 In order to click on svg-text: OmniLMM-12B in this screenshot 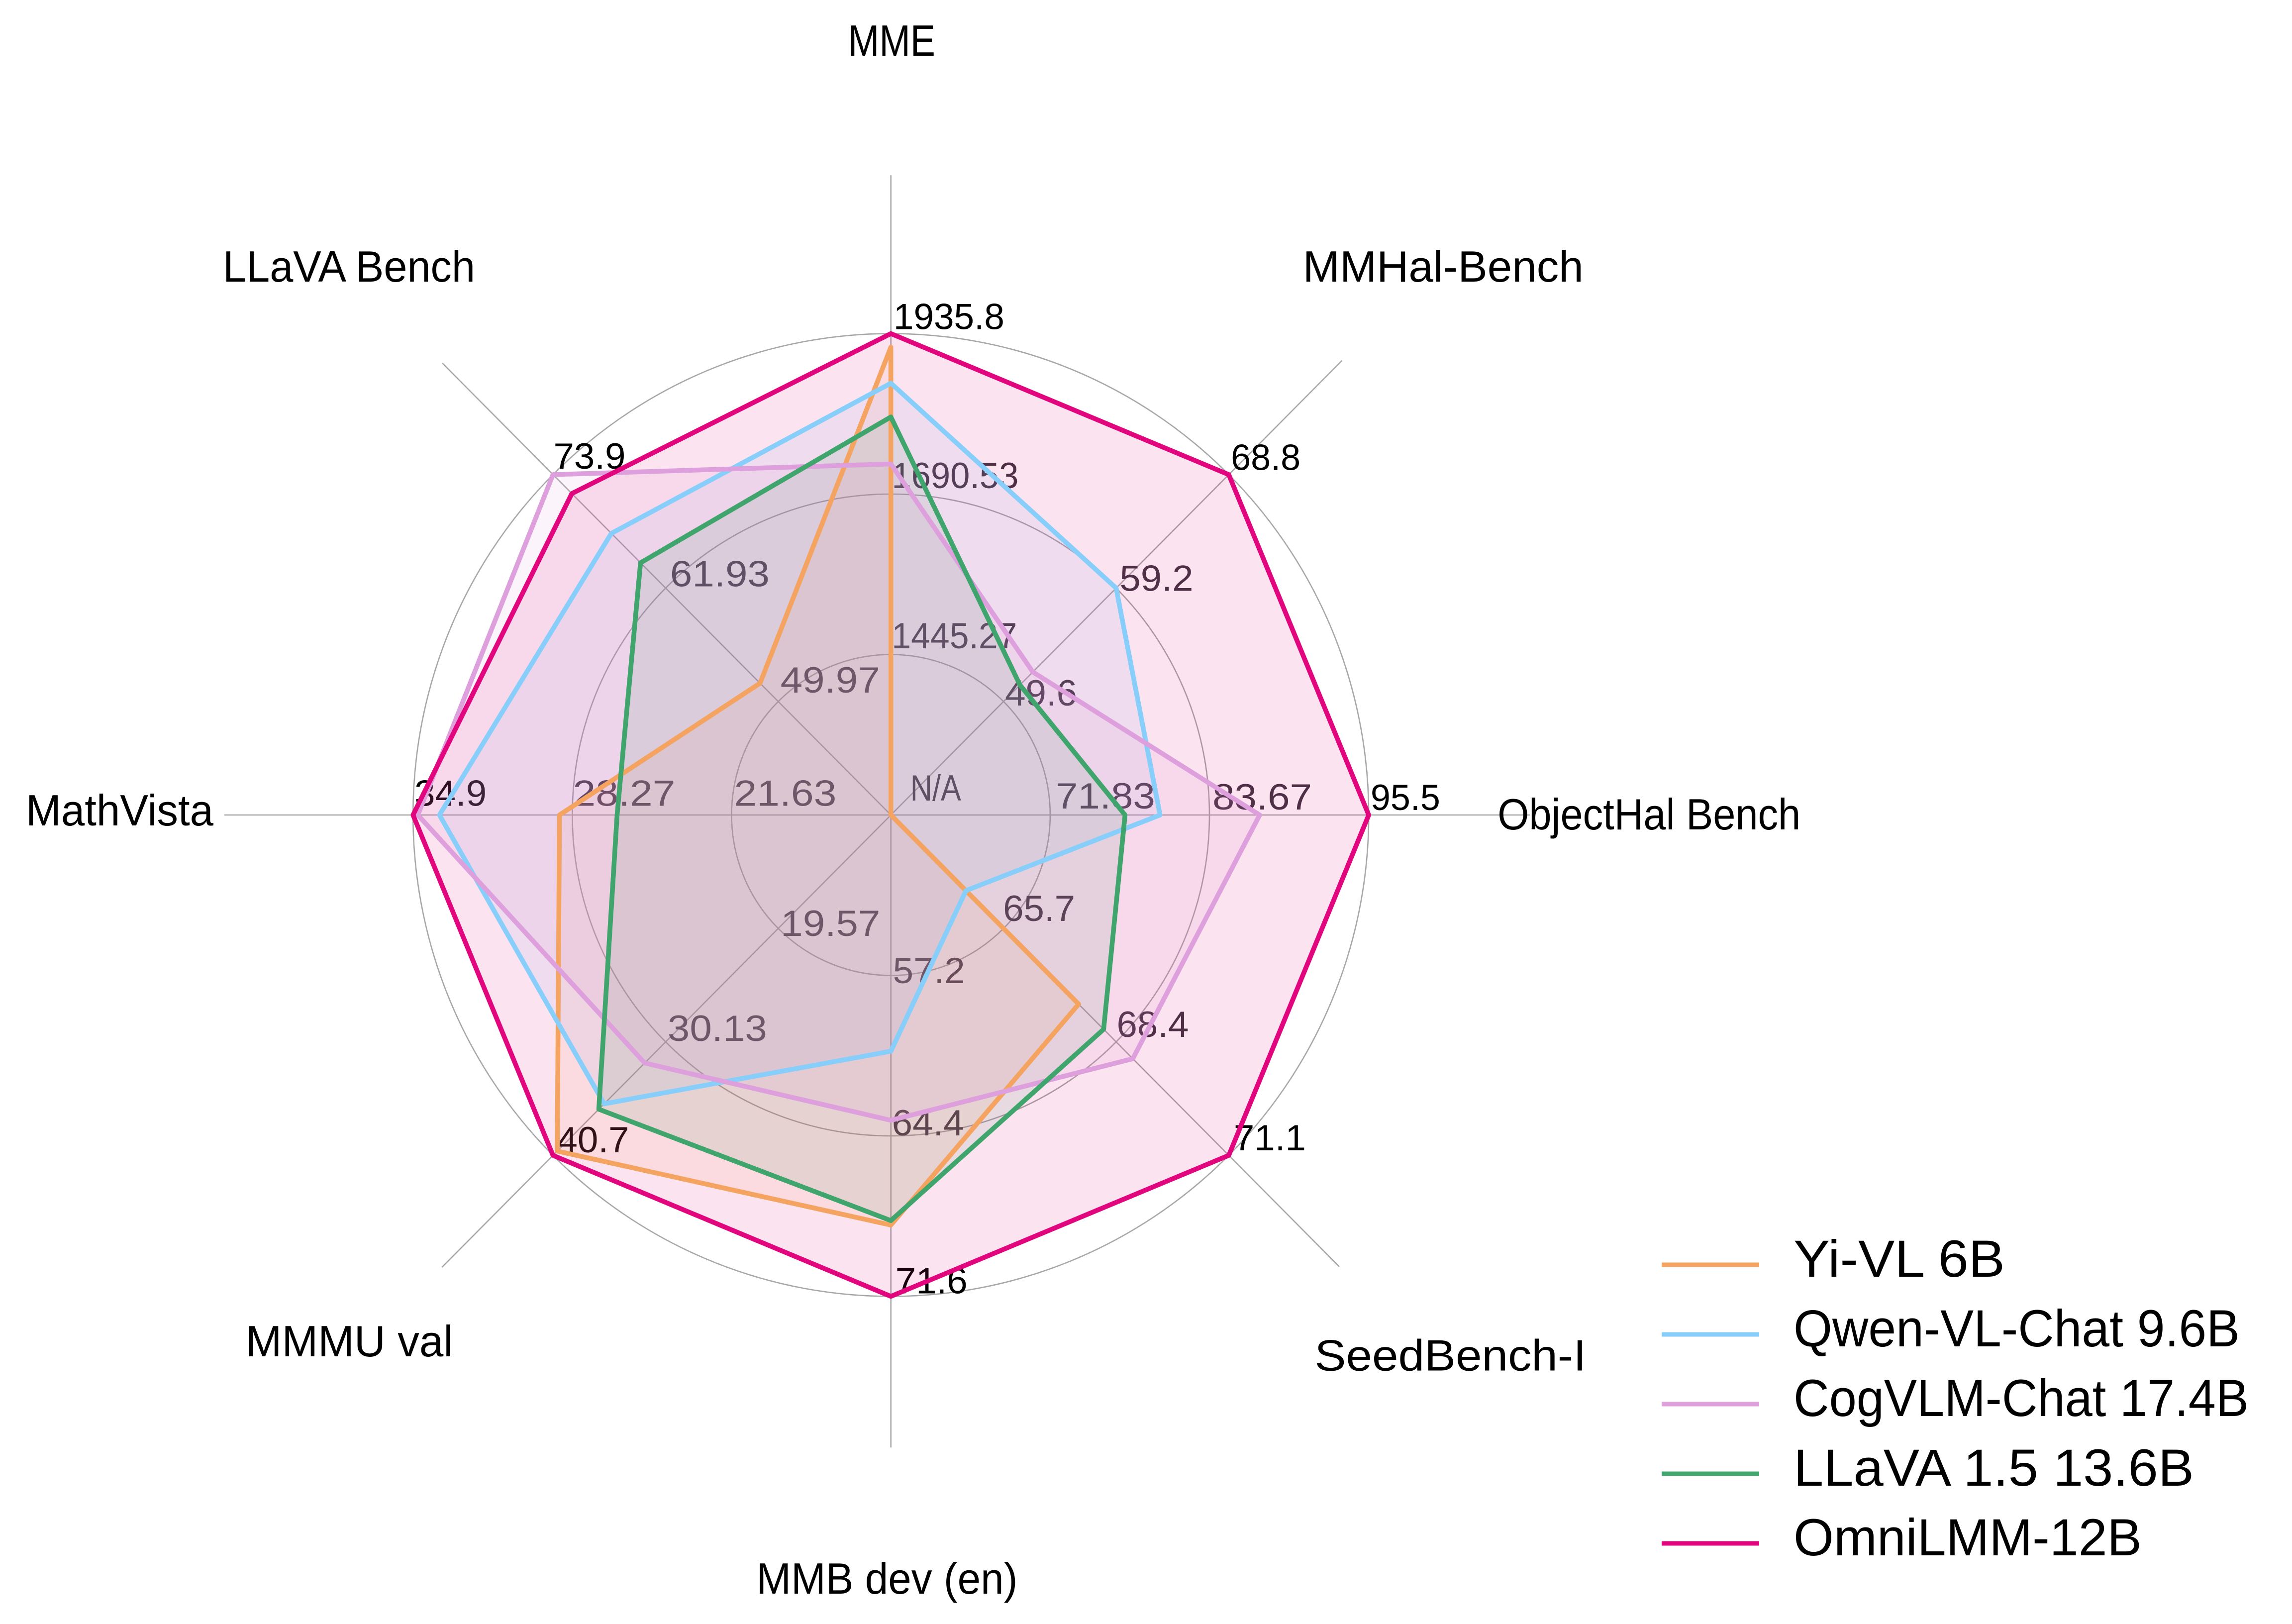, I will do `click(1968, 1538)`.